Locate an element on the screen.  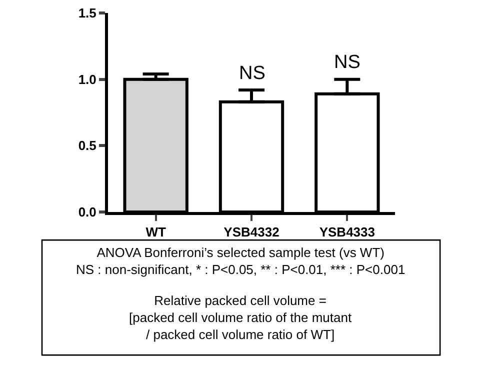
y-tick-label: 0.0 is located at coordinates (87, 212).